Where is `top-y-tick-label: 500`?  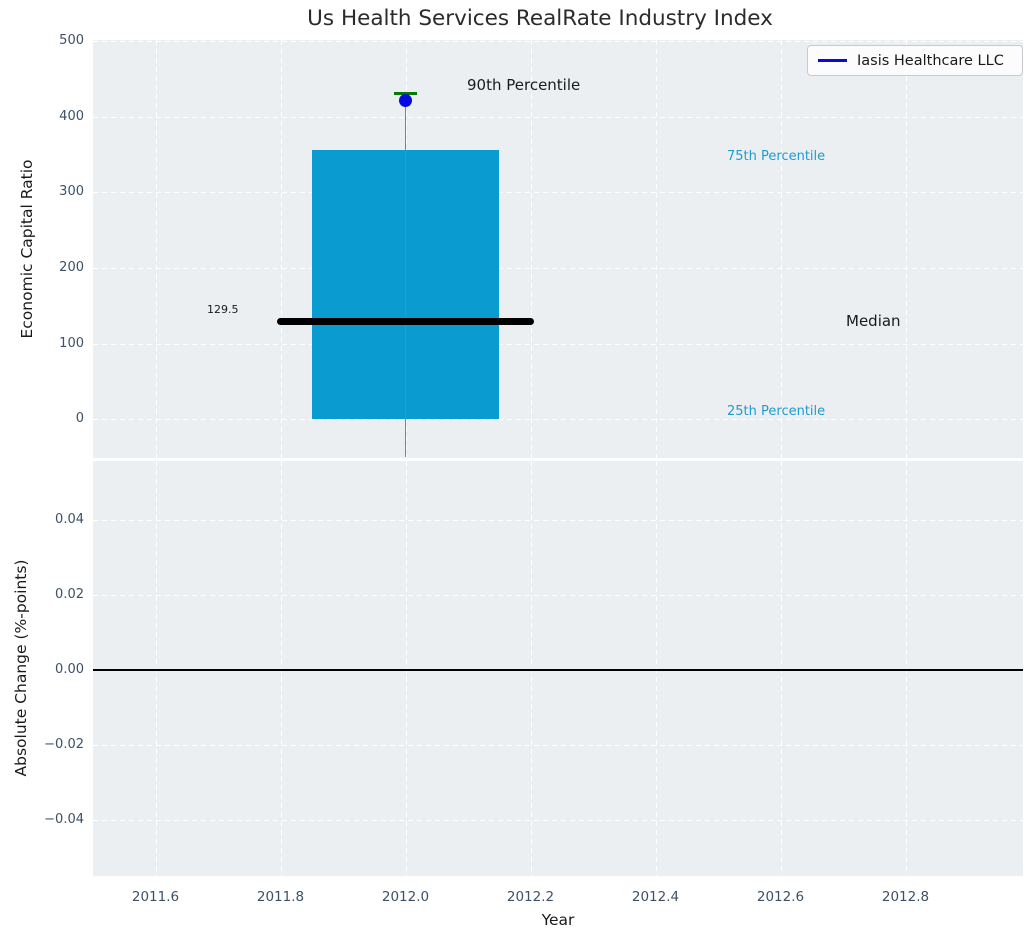 top-y-tick-label: 500 is located at coordinates (71, 41).